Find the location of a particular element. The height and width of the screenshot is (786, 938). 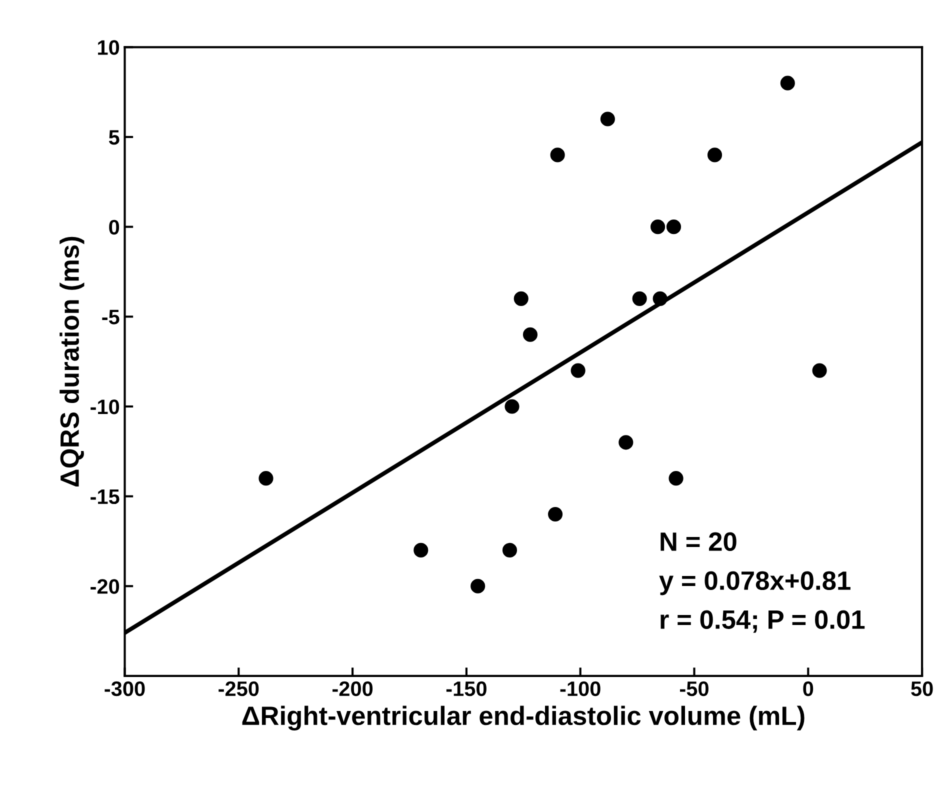

x-tick-label: -300 is located at coordinates (124, 688).